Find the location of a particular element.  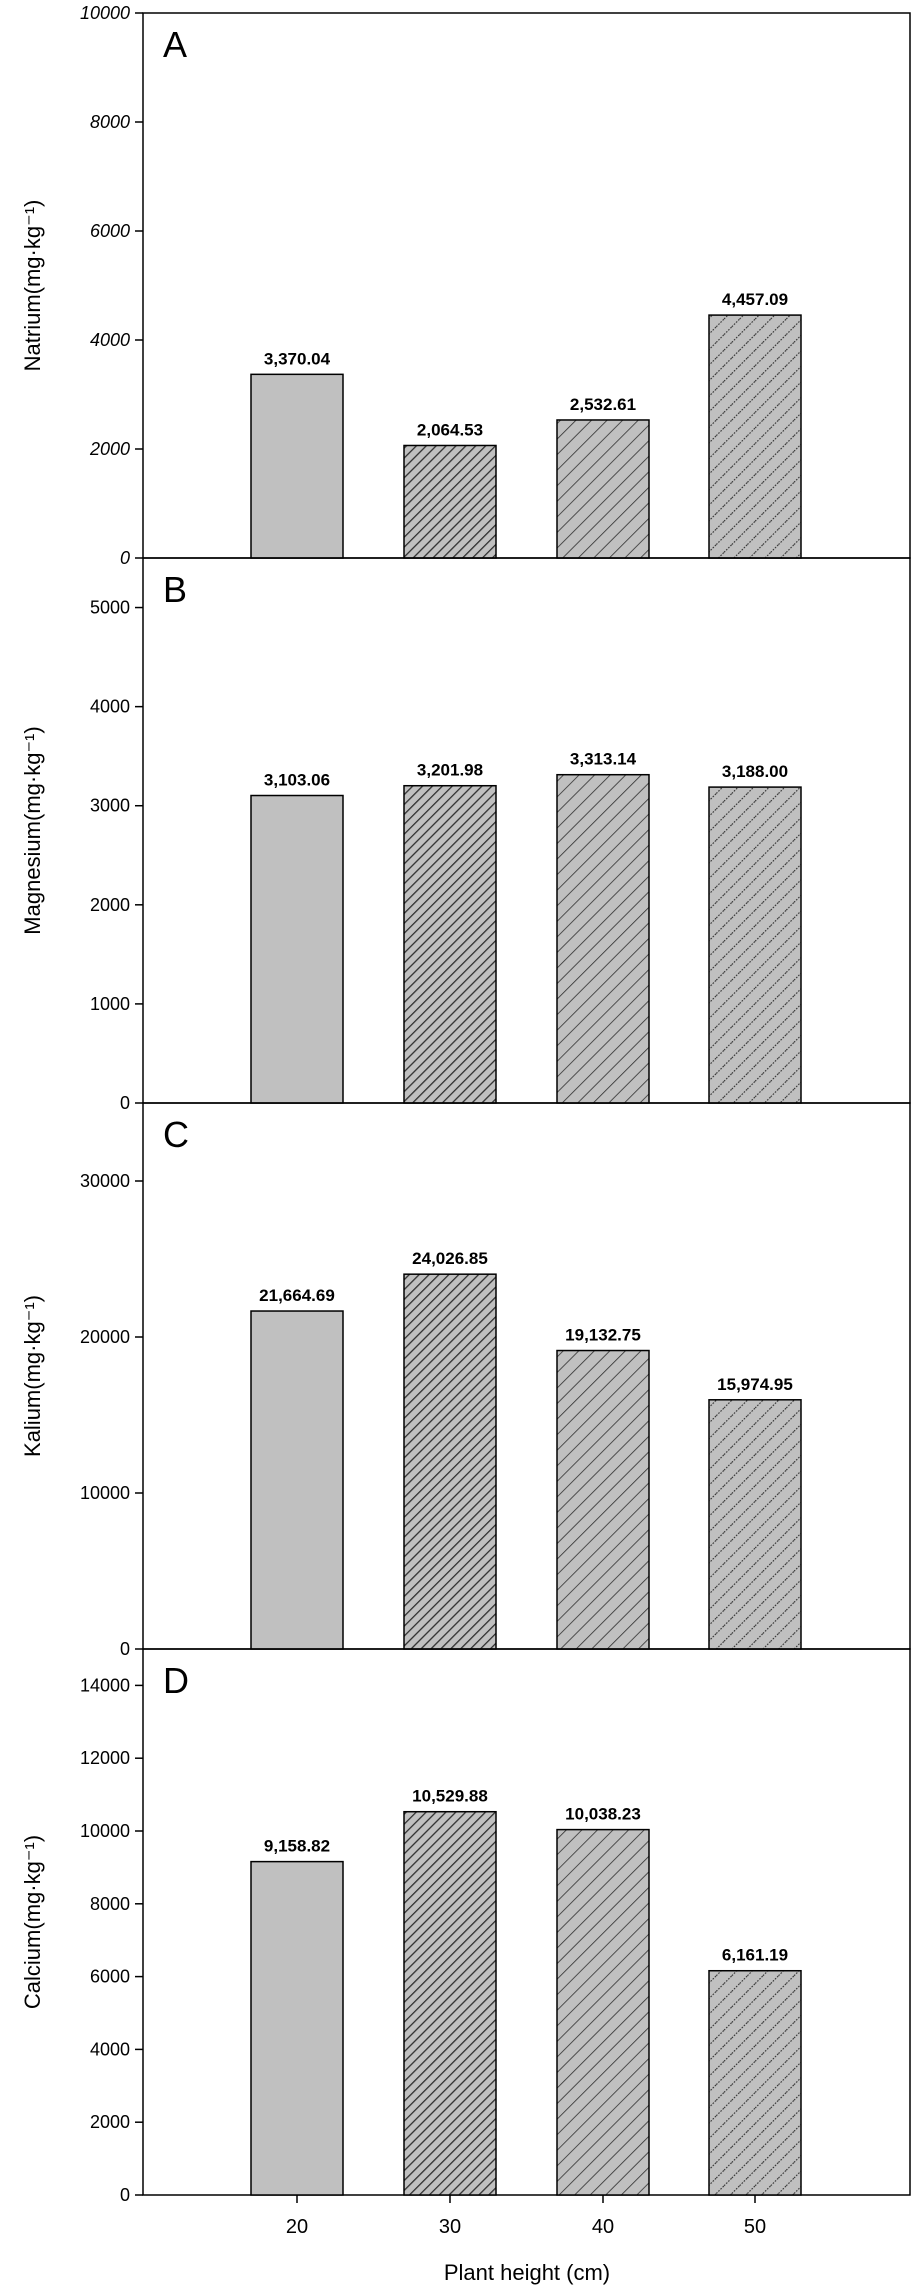

bar-value-label: 19,132.75 is located at coordinates (603, 1335).